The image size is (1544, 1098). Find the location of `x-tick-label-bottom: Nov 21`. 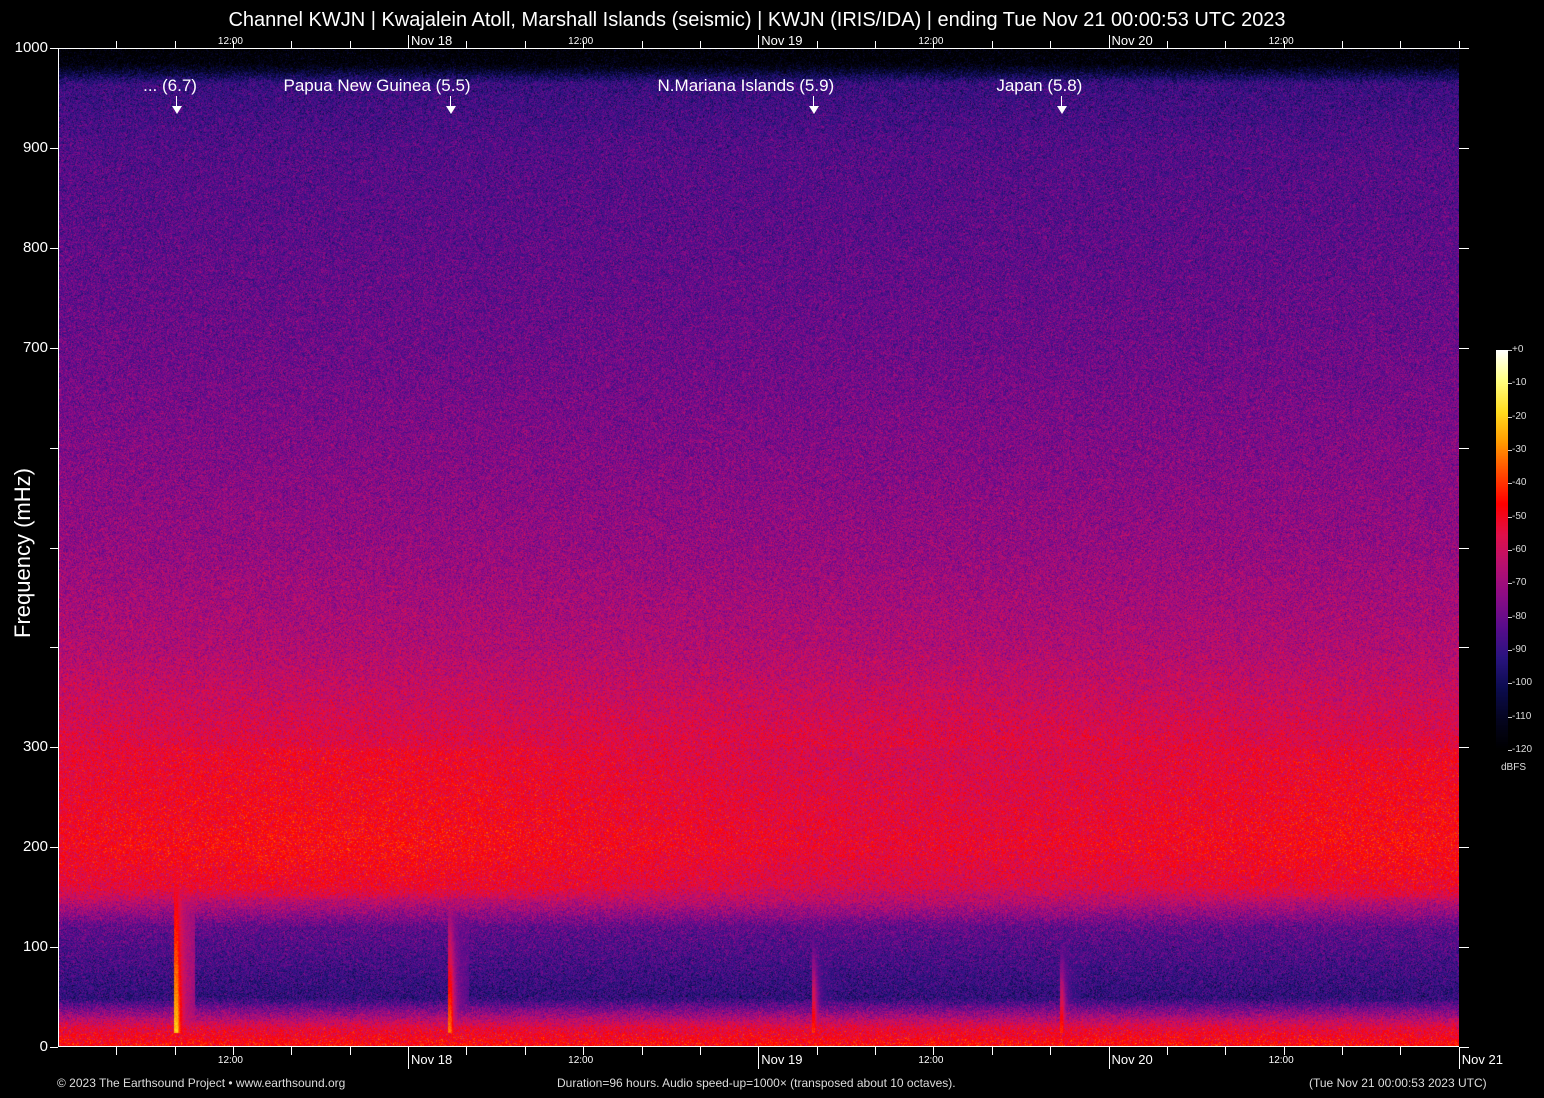

x-tick-label-bottom: Nov 21 is located at coordinates (1482, 1059).